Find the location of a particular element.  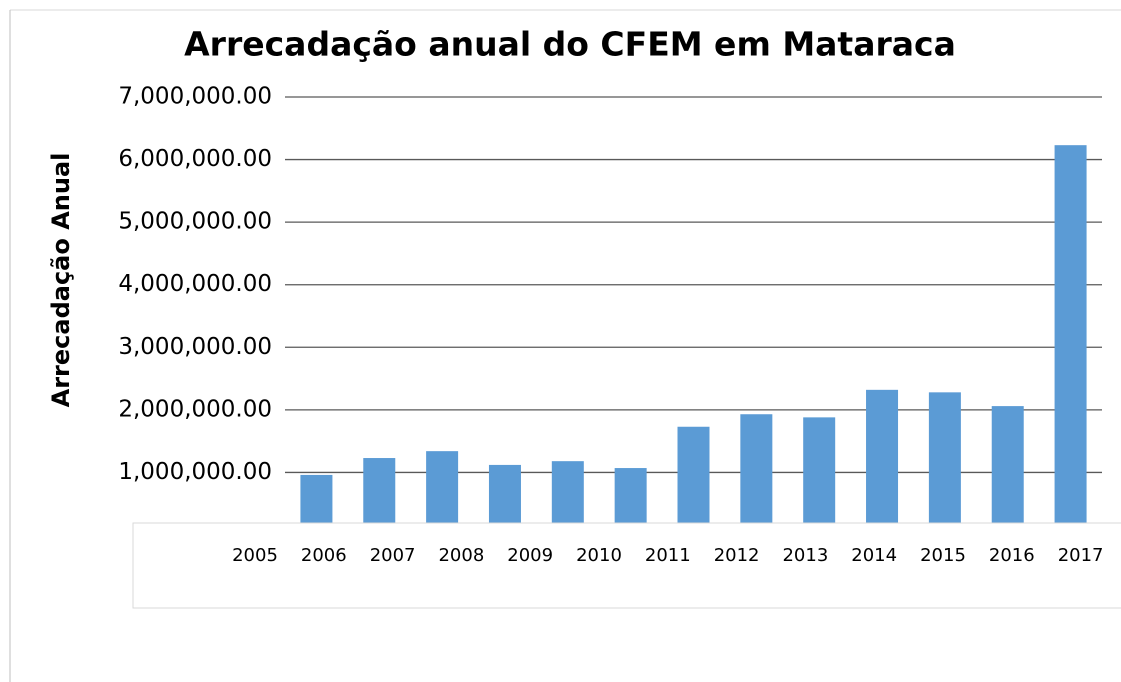

y-tick-label: 2,000,000.00 is located at coordinates (195, 409).